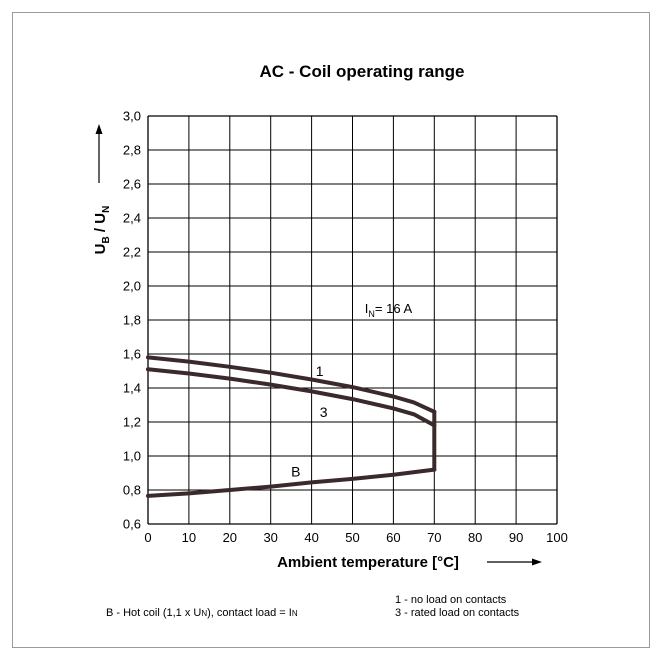 This screenshot has height=654, width=665. Describe the element at coordinates (106, 209) in the screenshot. I see `y-label-sub2: N` at that location.